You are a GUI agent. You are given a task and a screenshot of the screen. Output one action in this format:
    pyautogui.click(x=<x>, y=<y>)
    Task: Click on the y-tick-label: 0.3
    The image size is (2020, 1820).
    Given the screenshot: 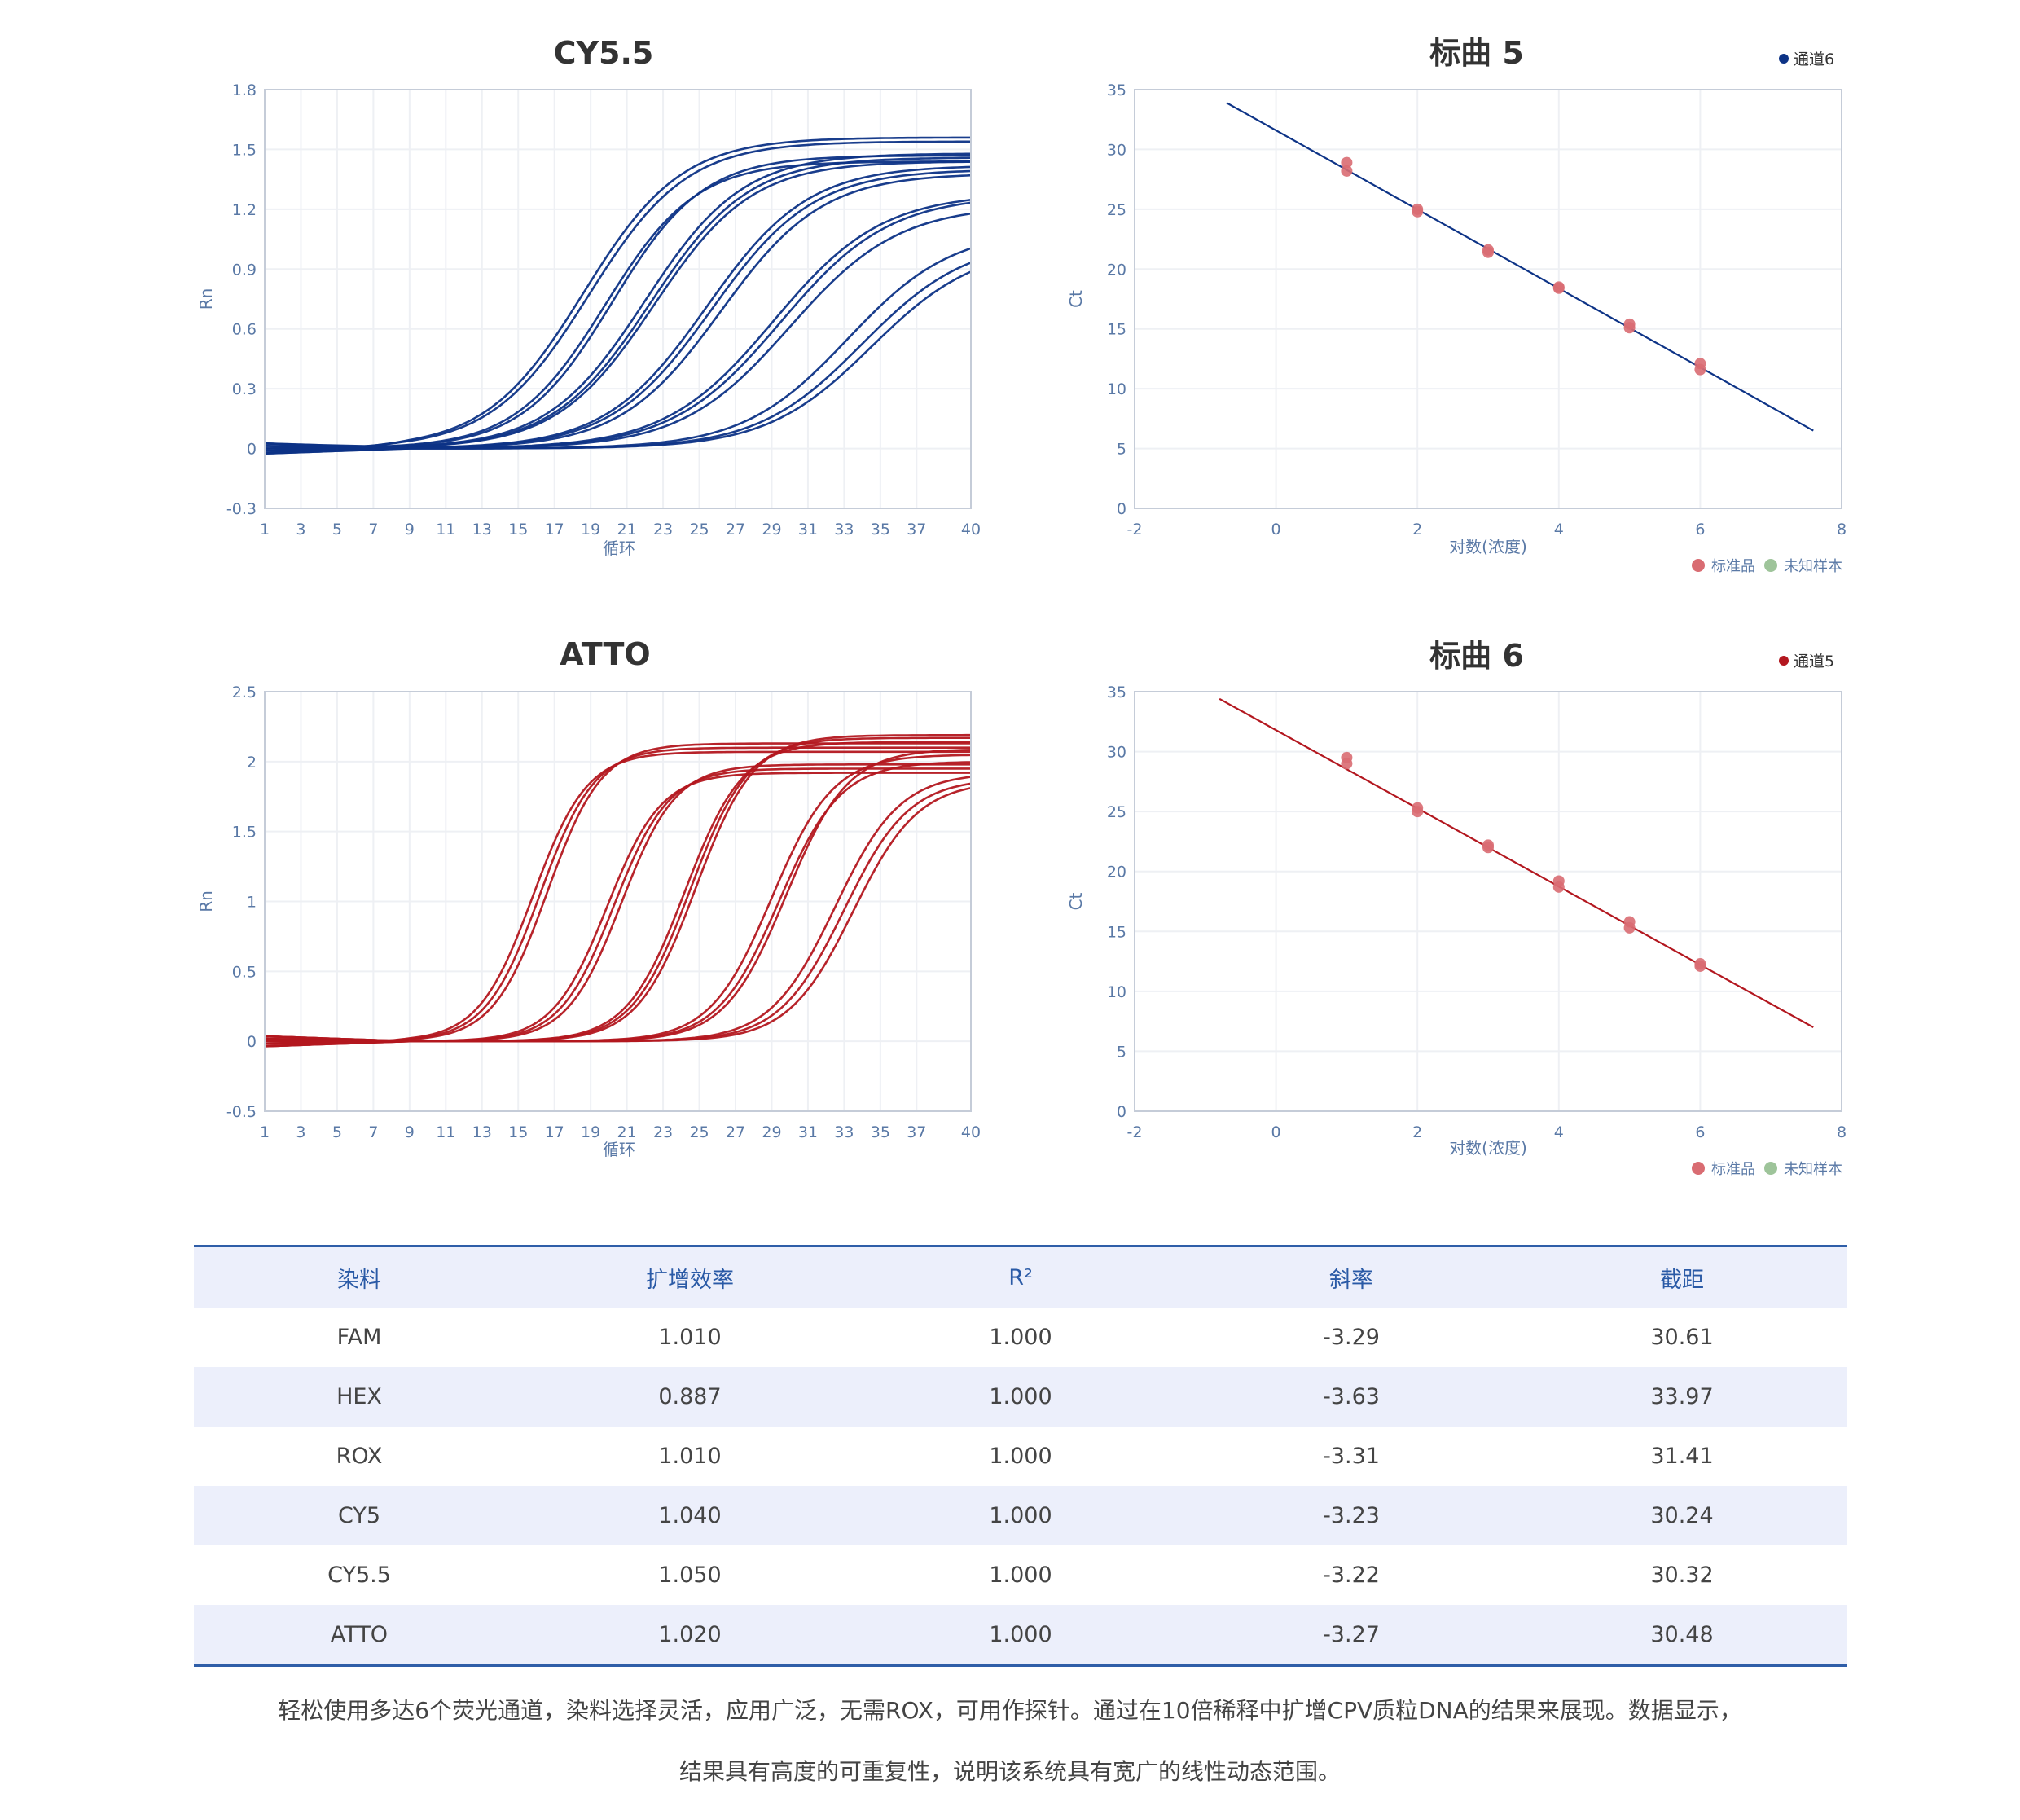 What is the action you would take?
    pyautogui.click(x=245, y=389)
    